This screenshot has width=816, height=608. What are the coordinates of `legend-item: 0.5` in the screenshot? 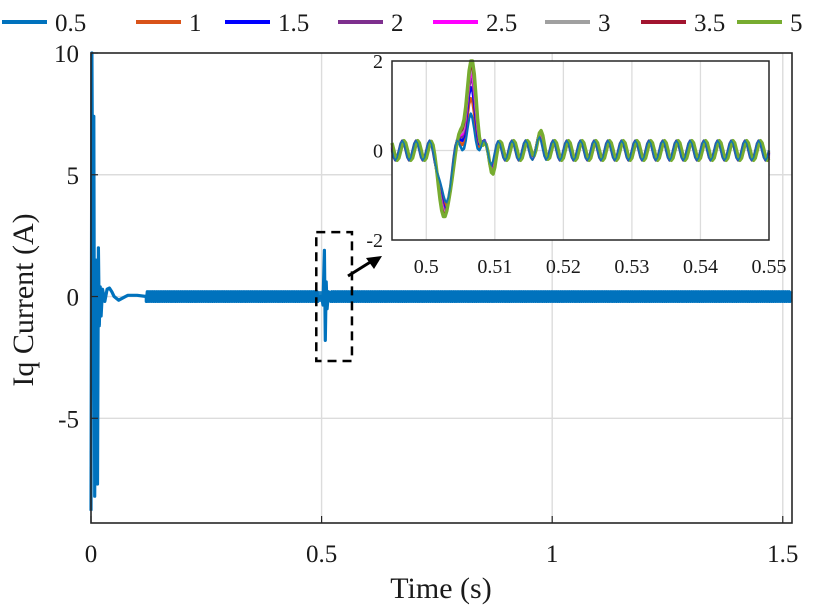 It's located at (44, 23).